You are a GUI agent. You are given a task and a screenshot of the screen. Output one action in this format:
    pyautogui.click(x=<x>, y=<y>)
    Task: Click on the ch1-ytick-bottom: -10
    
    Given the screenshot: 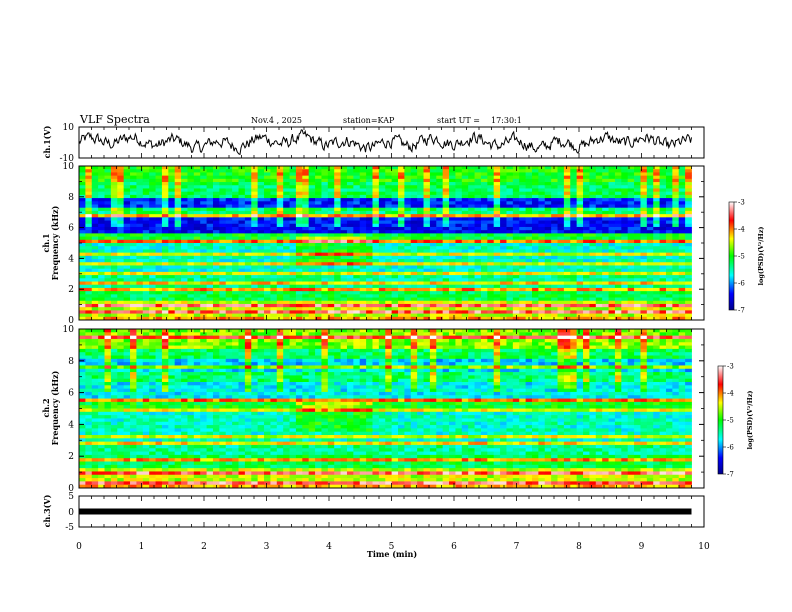 What is the action you would take?
    pyautogui.click(x=67, y=159)
    